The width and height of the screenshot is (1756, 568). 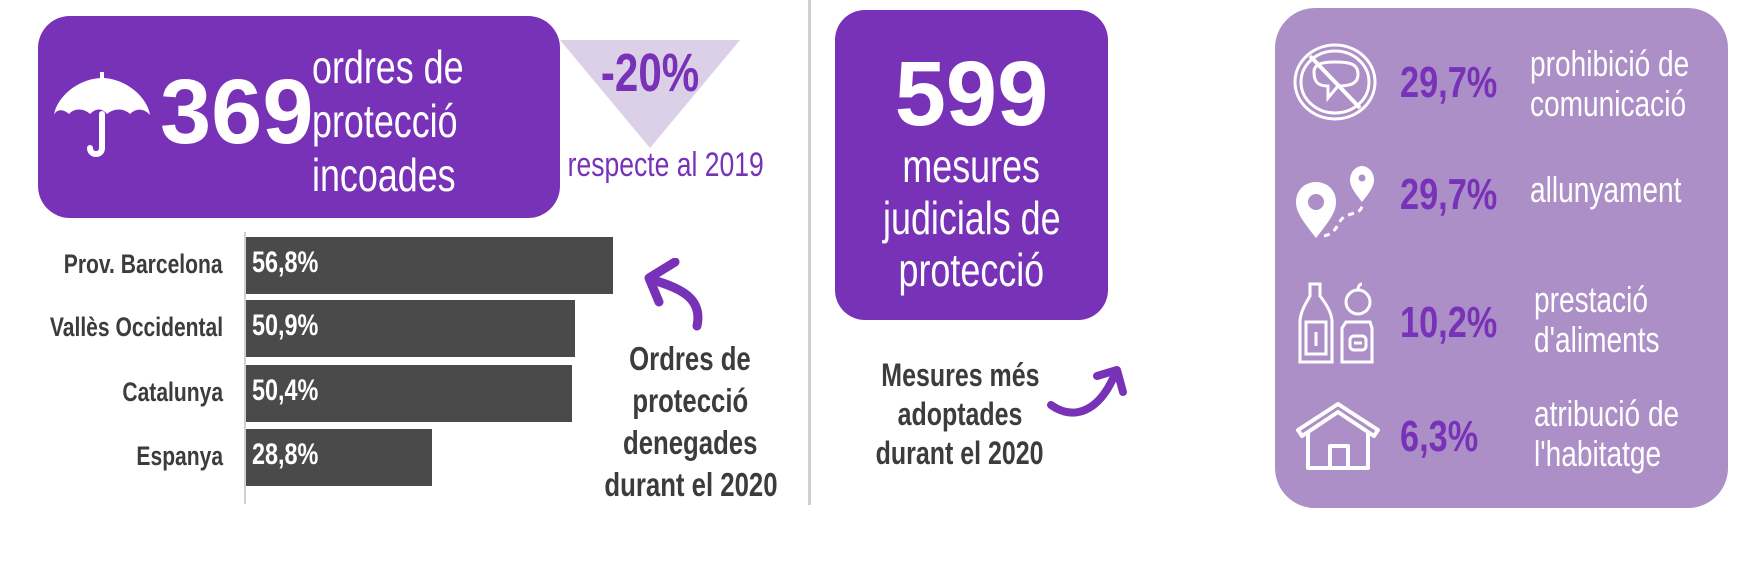 I want to click on measure-label: prestació, so click(x=1591, y=299).